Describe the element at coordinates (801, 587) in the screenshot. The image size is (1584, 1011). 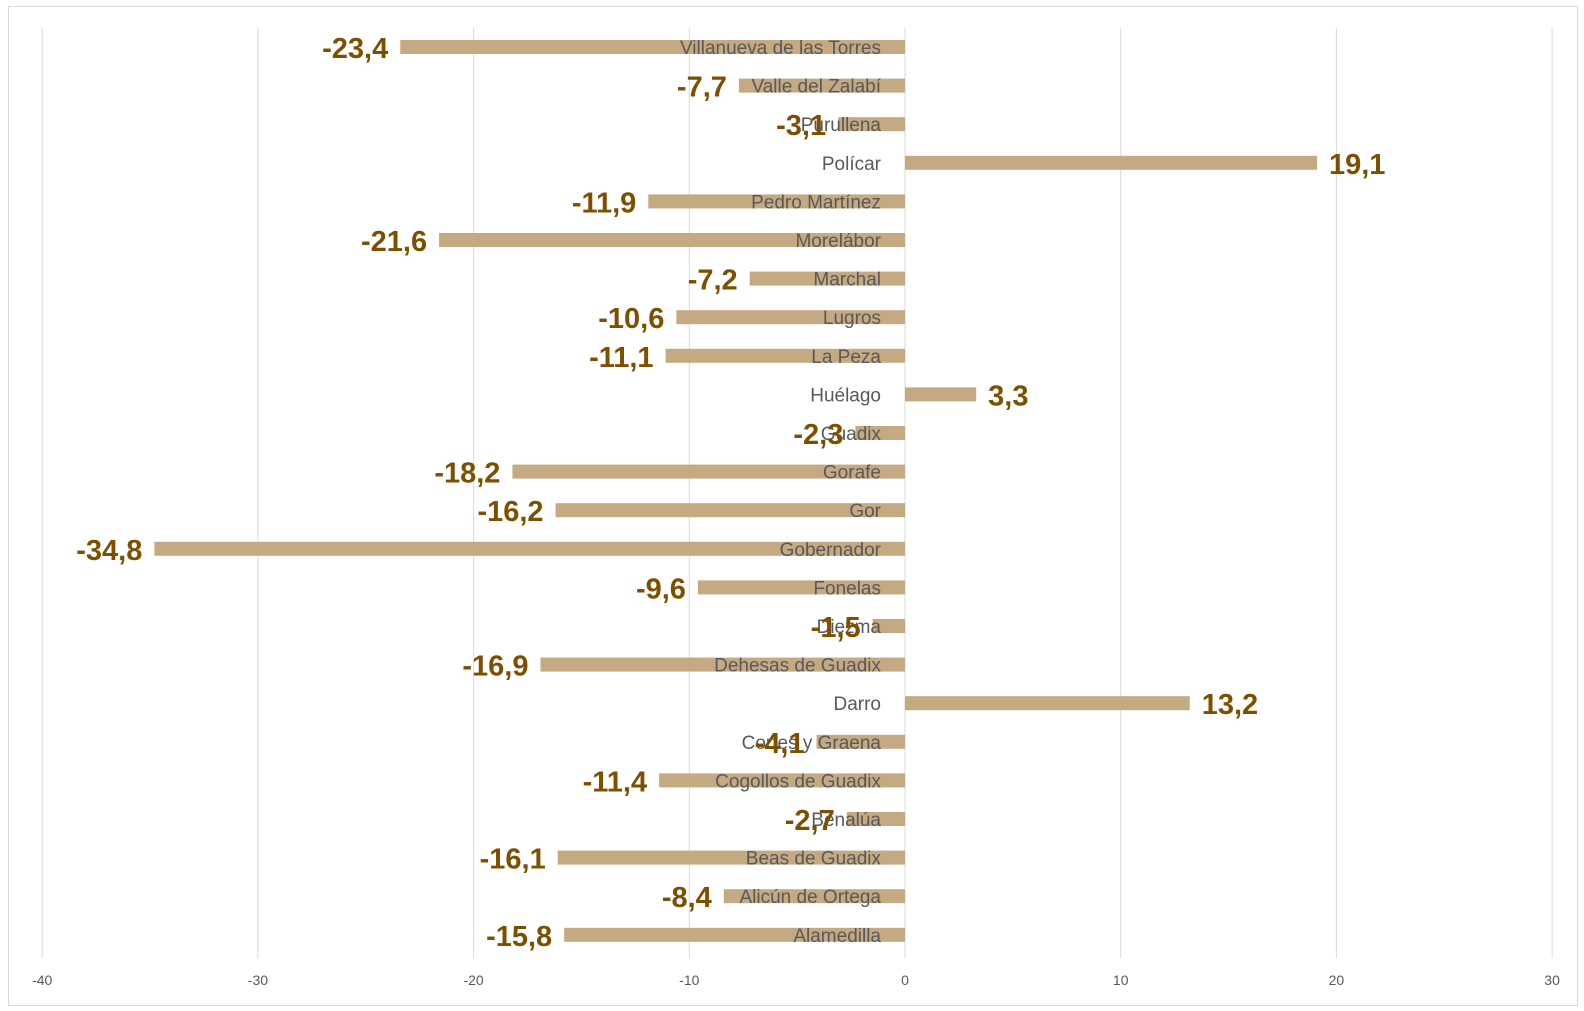
I see `bar-fonelas` at that location.